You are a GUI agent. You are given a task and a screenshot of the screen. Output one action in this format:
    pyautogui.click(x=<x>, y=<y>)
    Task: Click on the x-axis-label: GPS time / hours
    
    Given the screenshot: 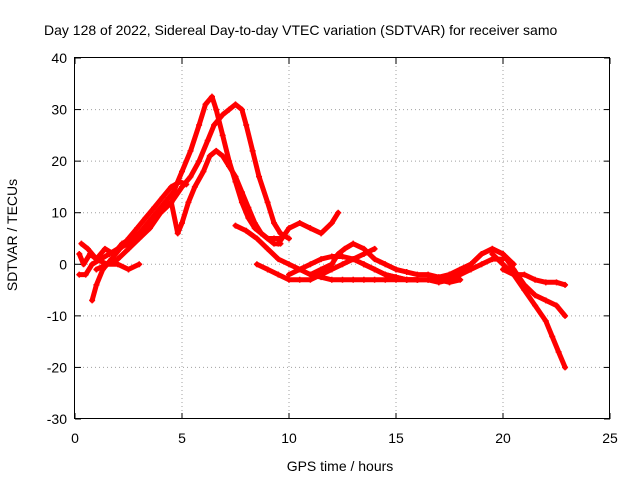 What is the action you would take?
    pyautogui.click(x=340, y=466)
    